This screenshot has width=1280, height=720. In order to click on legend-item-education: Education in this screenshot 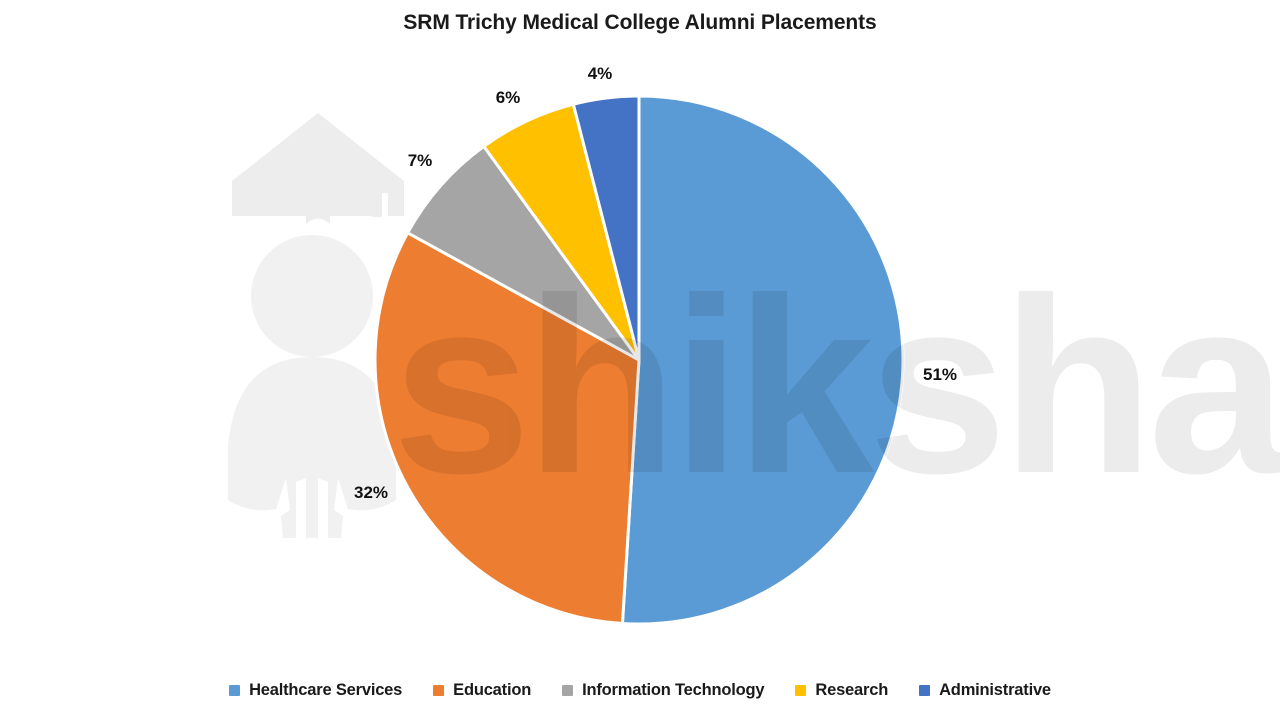, I will do `click(482, 690)`.